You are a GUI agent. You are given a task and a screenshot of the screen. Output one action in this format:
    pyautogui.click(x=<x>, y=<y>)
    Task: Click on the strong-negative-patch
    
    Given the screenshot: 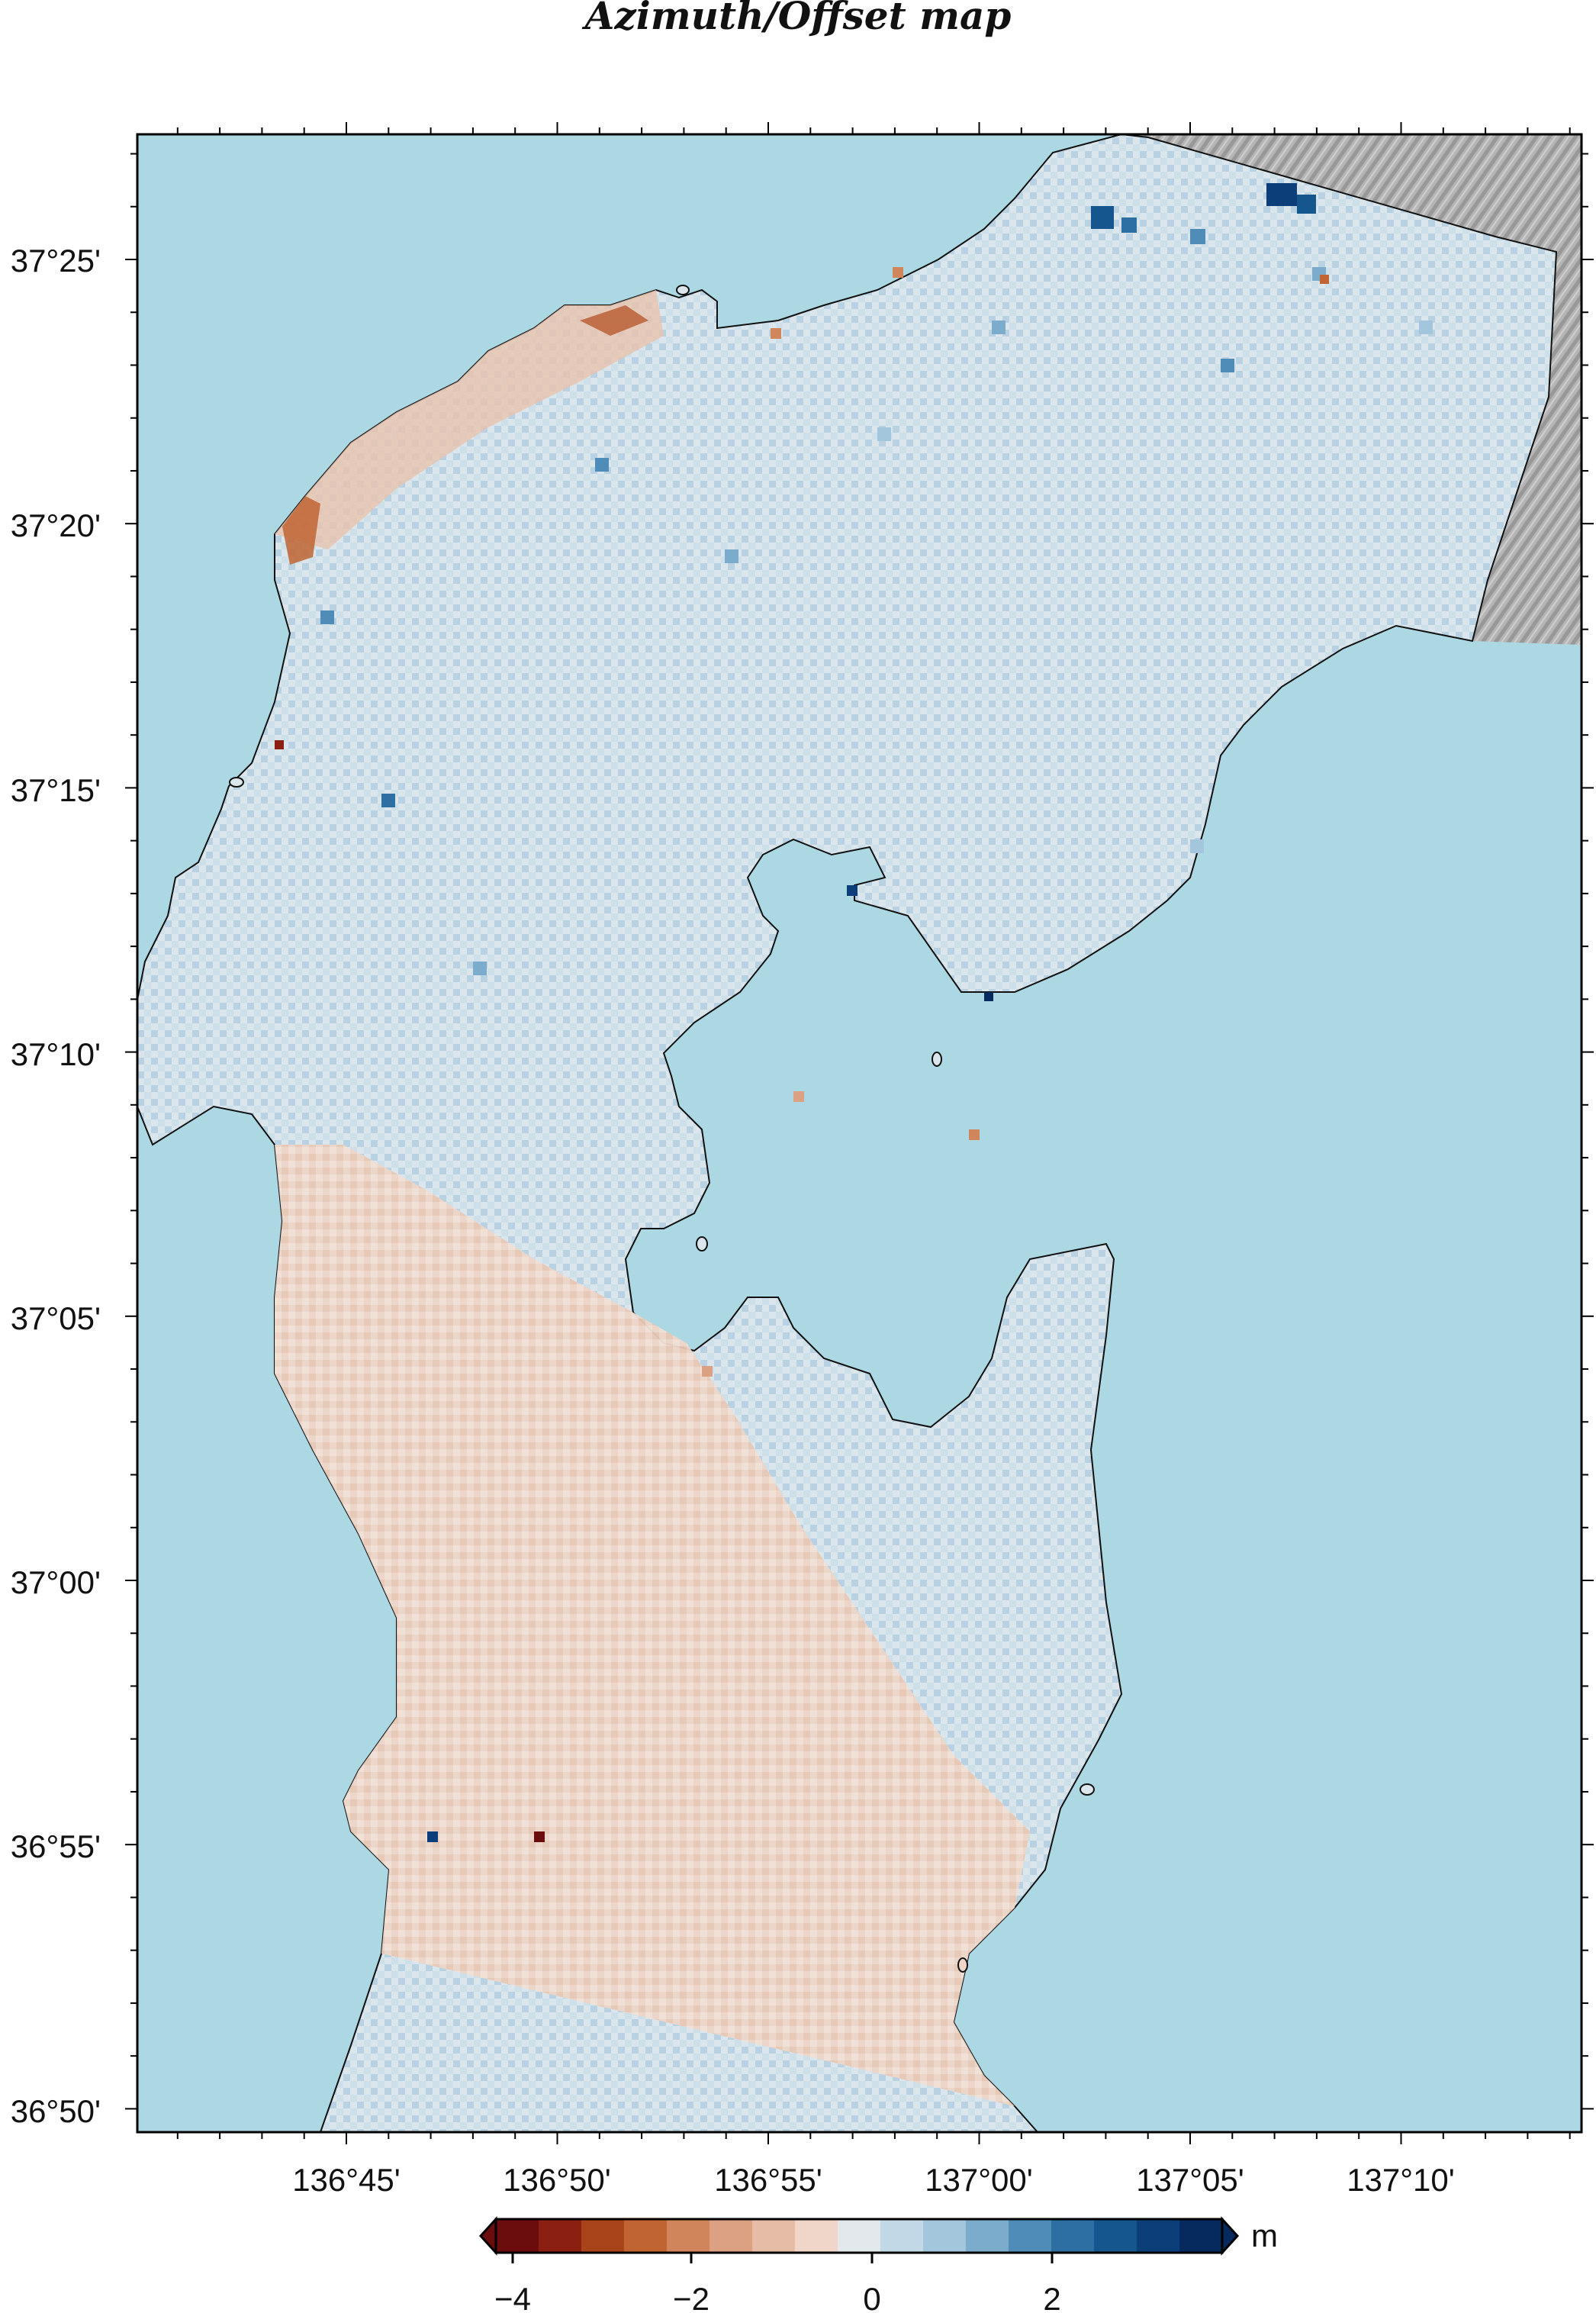 What is the action you would take?
    pyautogui.click(x=301, y=530)
    